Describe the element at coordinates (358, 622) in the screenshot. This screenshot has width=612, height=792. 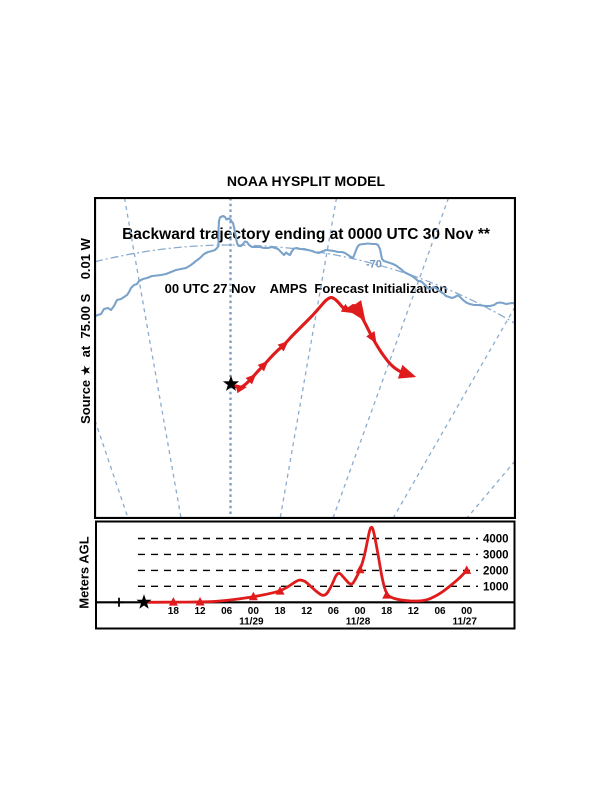
I see `date-tick-label: 11/28` at that location.